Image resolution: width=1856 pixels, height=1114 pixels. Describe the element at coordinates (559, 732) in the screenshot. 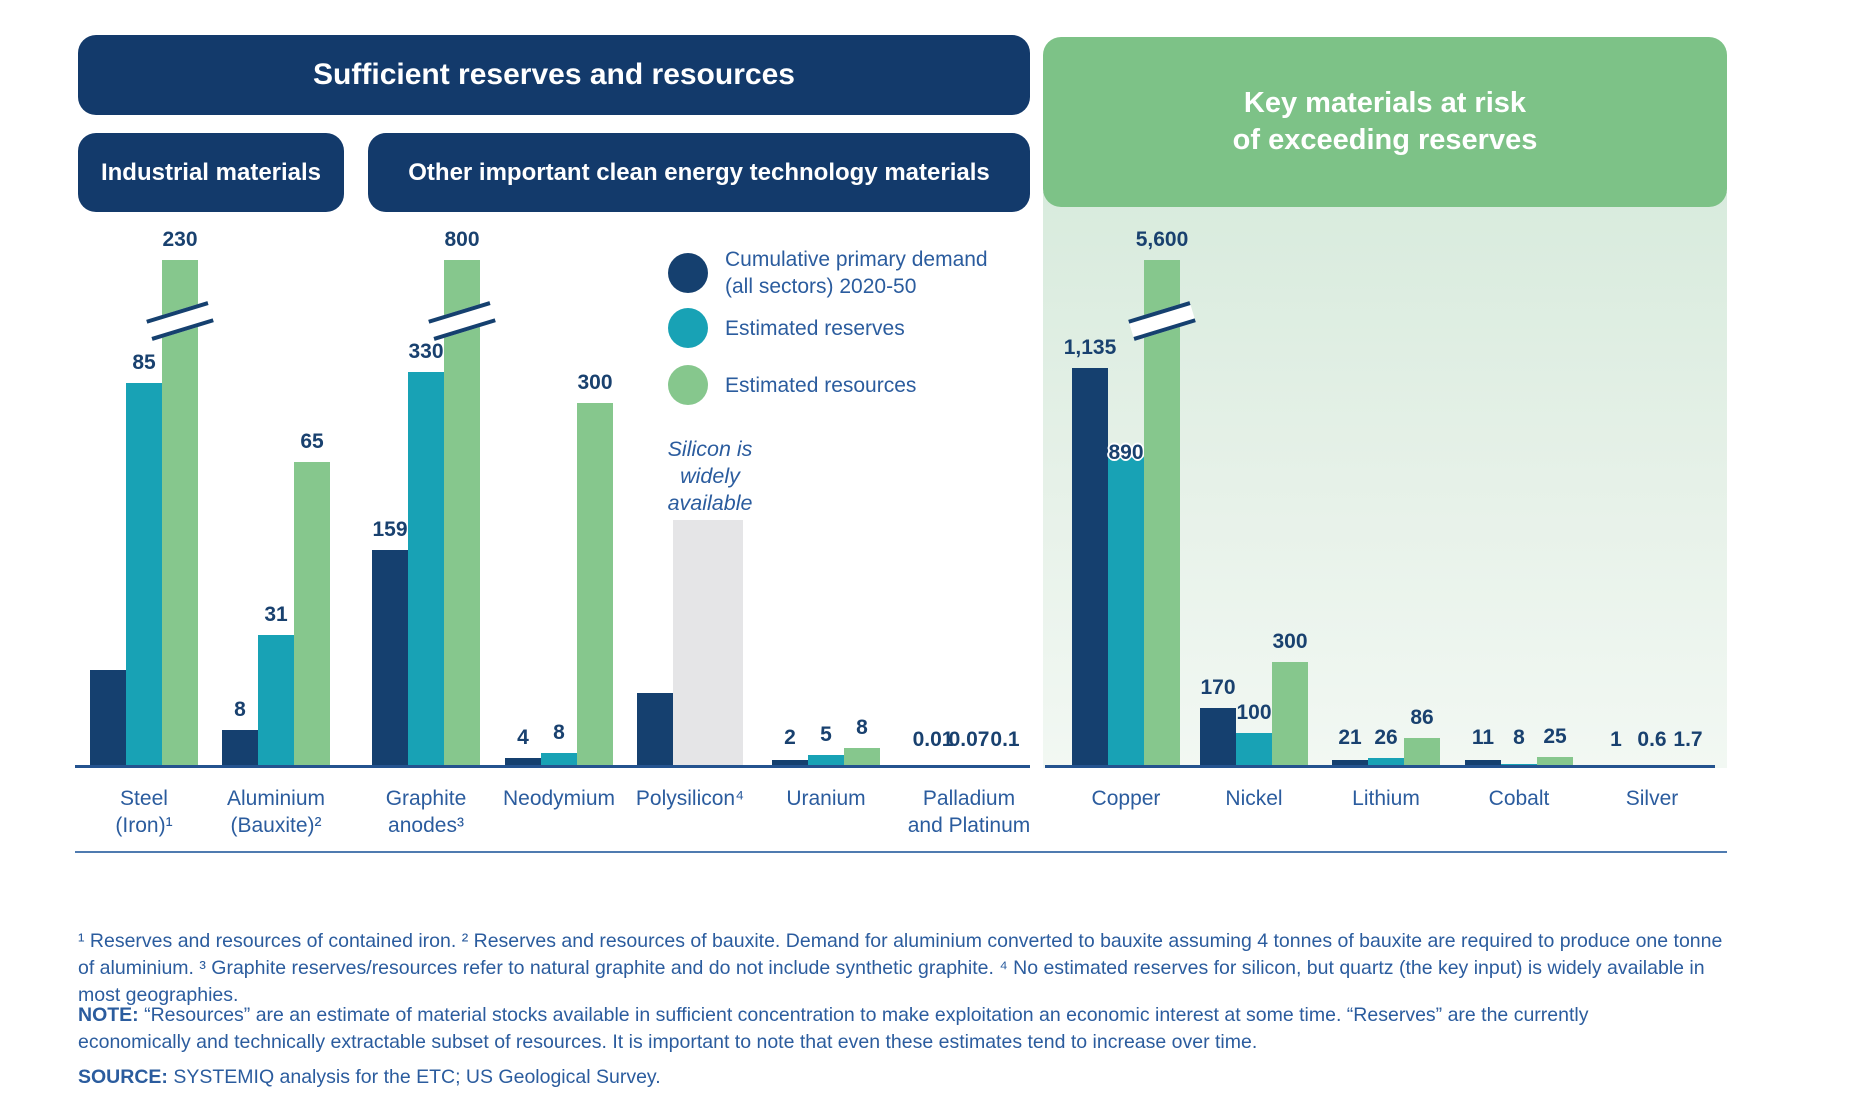

I see `value-label-neodymium-reserves: 8` at that location.